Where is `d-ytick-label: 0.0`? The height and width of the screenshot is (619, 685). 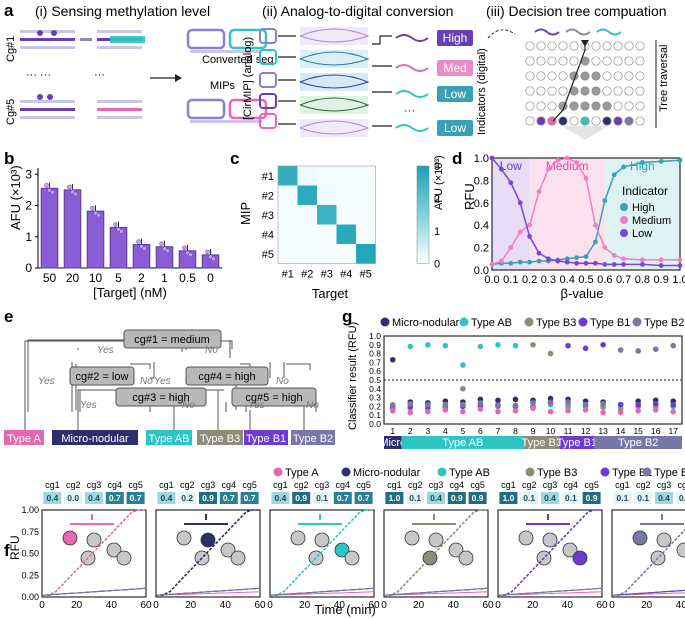 d-ytick-label: 0.0 is located at coordinates (481, 271).